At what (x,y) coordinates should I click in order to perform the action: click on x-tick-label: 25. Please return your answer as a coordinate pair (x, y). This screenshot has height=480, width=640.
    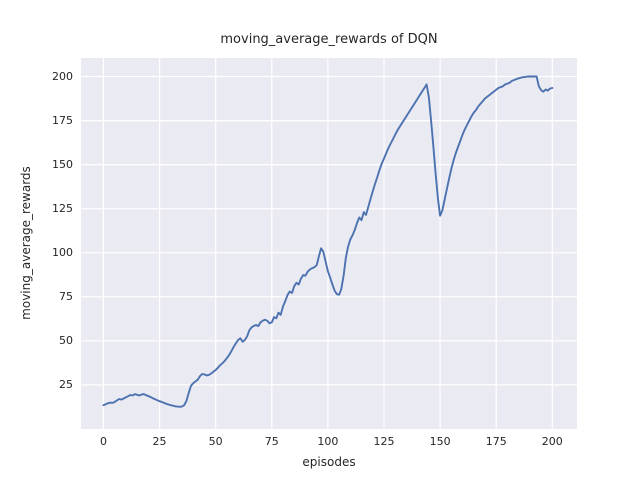
    Looking at the image, I should click on (159, 441).